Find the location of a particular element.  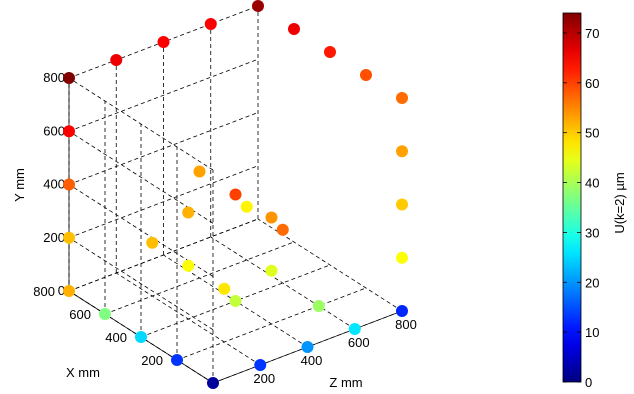

colorbar: 0 10 20 30 40 50 60 70 U(k=2) µm is located at coordinates (594, 201).